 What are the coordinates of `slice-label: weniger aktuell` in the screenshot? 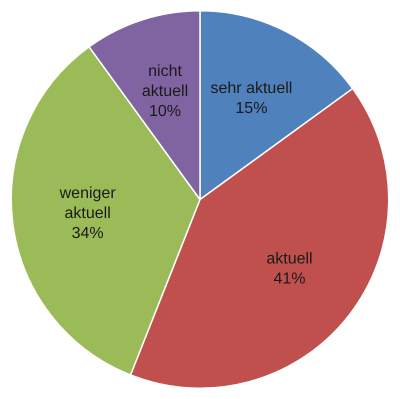 It's located at (87, 203).